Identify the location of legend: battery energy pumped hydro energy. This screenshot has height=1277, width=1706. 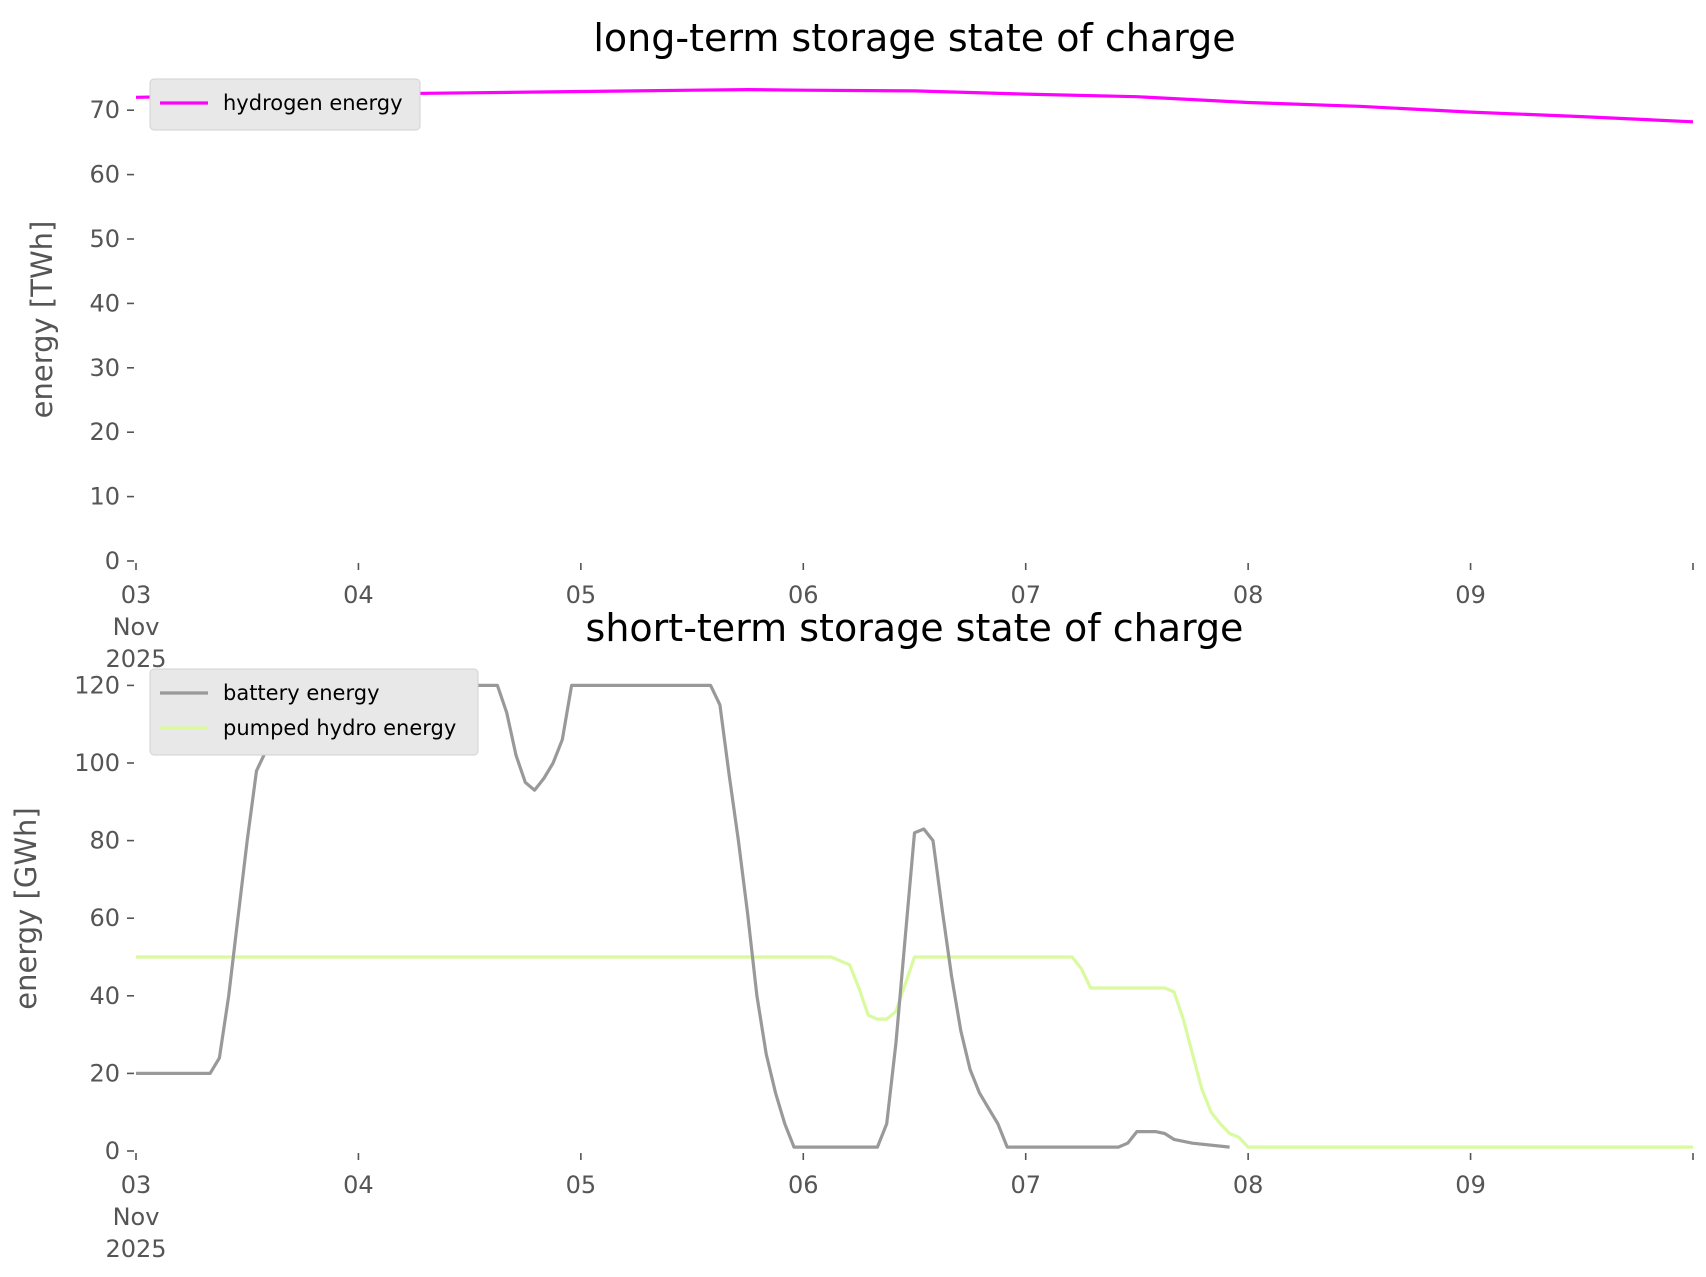
(314, 712).